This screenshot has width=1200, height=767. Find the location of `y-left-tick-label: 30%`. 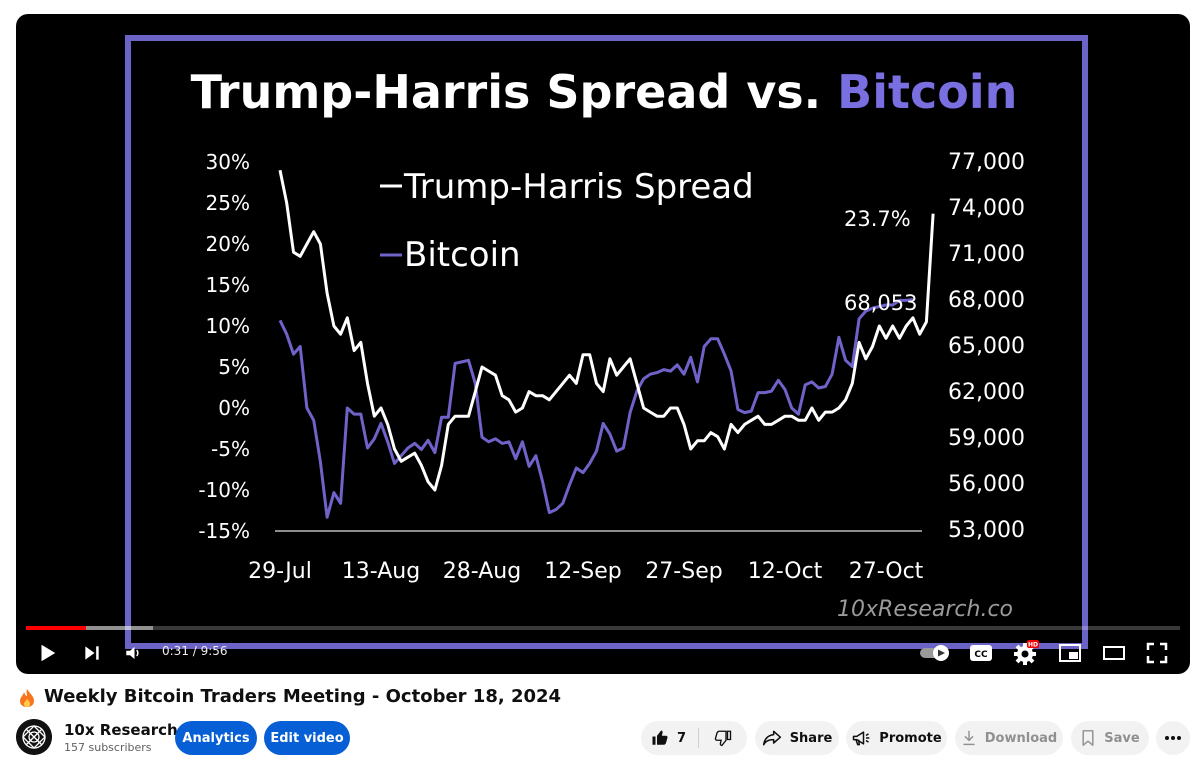

y-left-tick-label: 30% is located at coordinates (228, 162).